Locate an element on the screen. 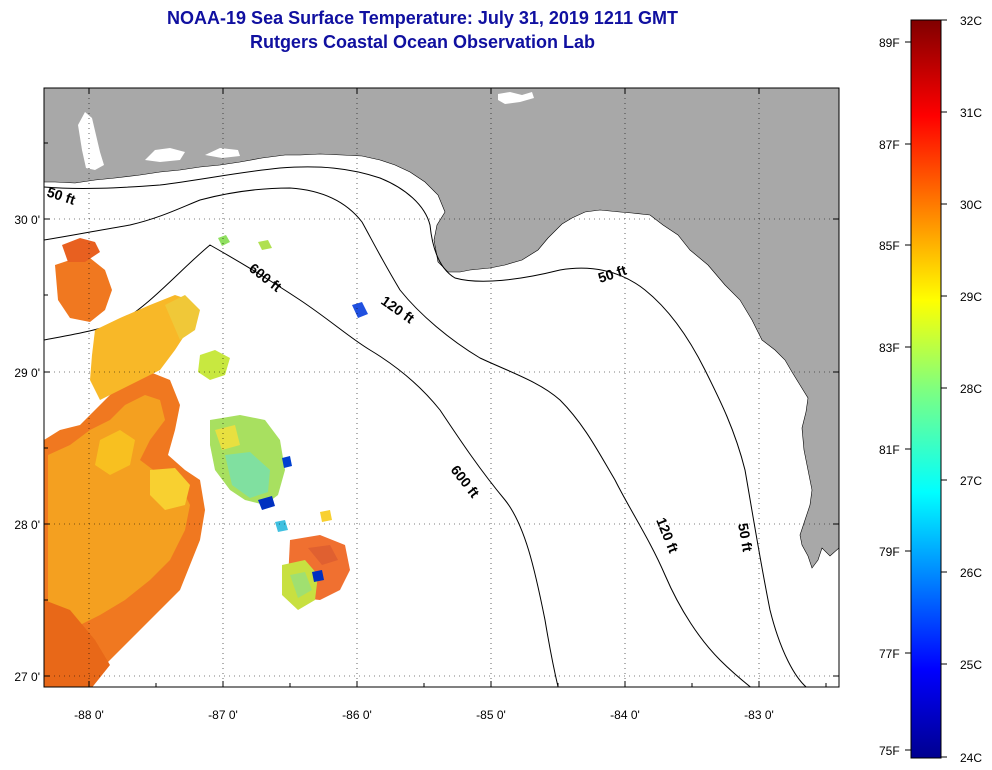 The width and height of the screenshot is (992, 770). colorbar-fahrenheit-label: 85F is located at coordinates (889, 246).